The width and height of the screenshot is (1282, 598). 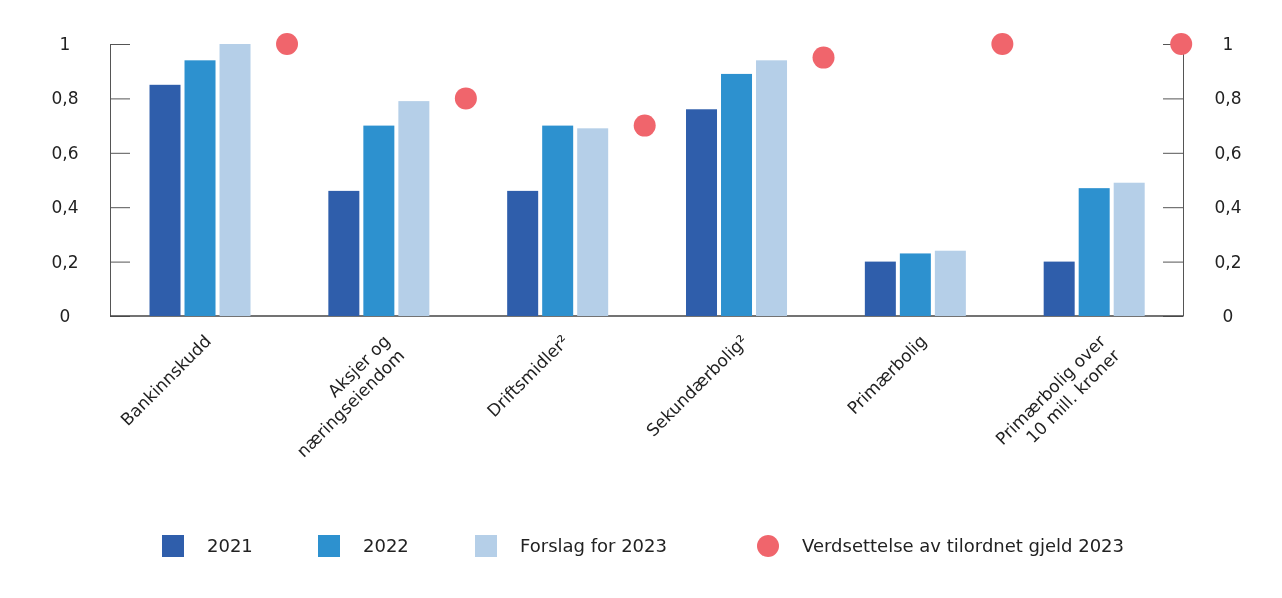 What do you see at coordinates (65, 98) in the screenshot?
I see `y-tick-label: 0,8` at bounding box center [65, 98].